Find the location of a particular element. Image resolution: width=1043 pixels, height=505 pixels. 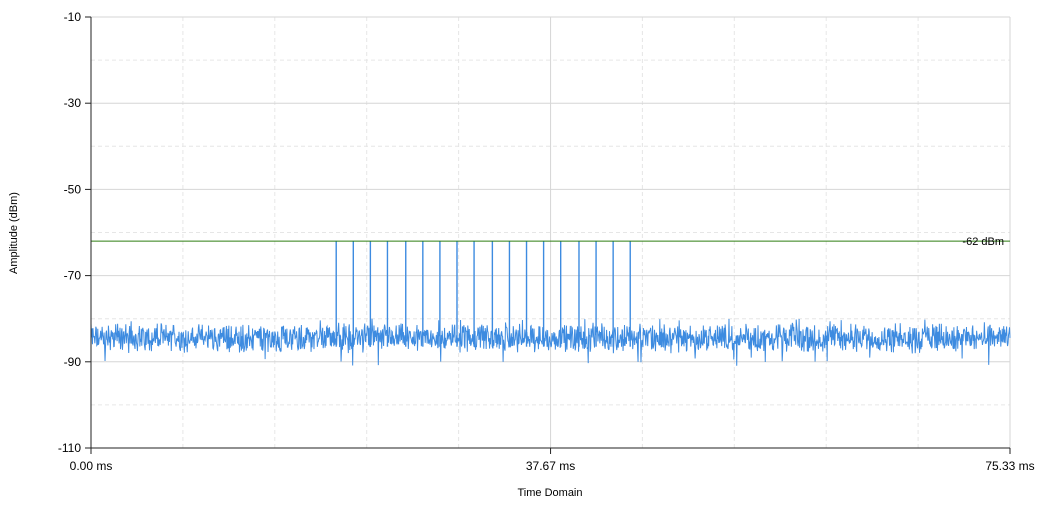

x-tick-label: 37.67 ms is located at coordinates (550, 466).